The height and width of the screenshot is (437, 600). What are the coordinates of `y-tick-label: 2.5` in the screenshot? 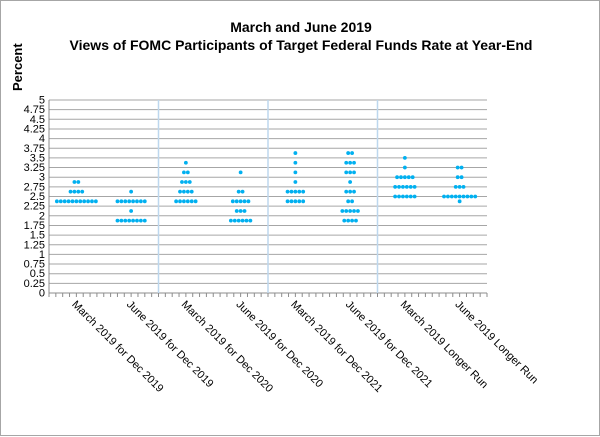 It's located at (37, 197).